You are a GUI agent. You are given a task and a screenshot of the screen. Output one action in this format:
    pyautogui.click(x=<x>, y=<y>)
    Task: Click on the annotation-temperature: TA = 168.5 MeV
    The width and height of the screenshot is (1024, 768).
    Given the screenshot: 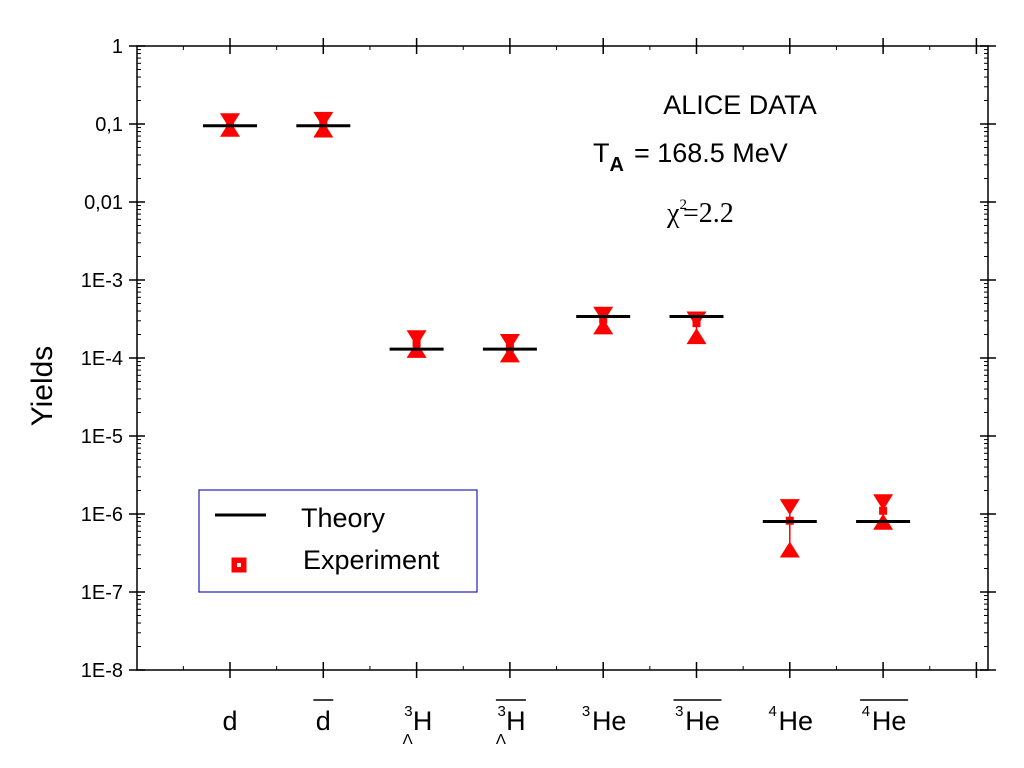 What is the action you would take?
    pyautogui.click(x=690, y=157)
    